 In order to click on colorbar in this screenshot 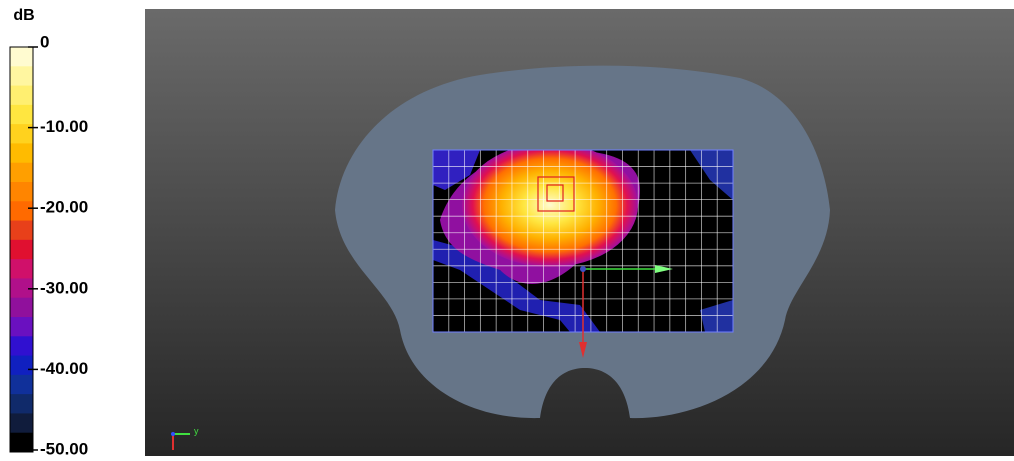, I will do `click(21, 249)`.